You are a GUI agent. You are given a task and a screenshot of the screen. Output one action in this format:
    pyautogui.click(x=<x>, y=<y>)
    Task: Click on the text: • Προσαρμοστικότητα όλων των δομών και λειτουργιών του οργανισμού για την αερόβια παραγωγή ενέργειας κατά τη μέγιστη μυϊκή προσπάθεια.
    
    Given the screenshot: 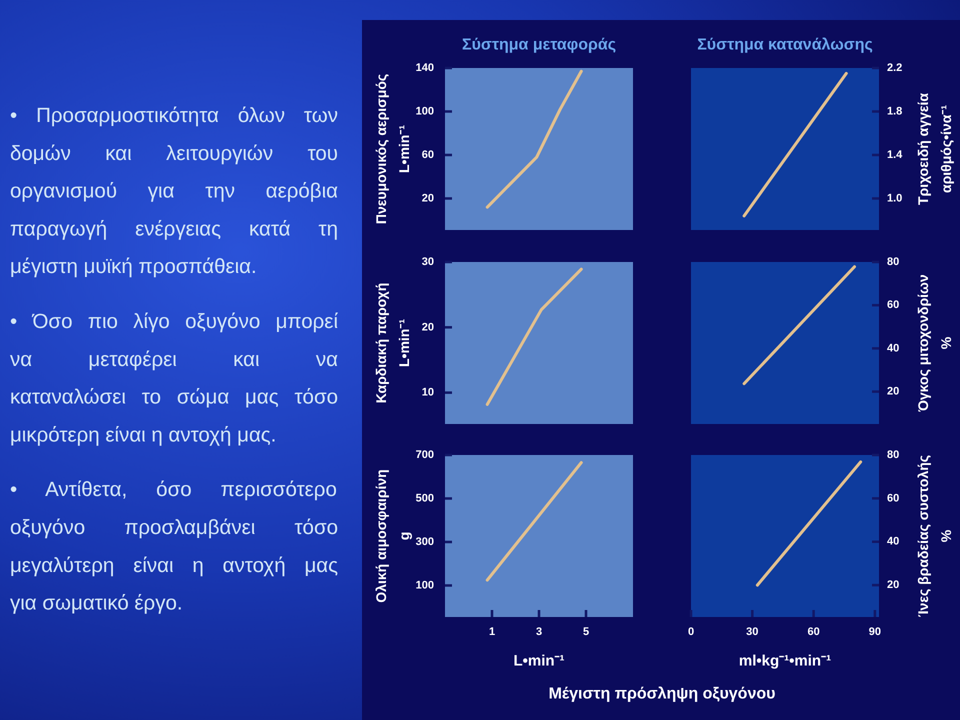 What is the action you would take?
    pyautogui.click(x=174, y=191)
    